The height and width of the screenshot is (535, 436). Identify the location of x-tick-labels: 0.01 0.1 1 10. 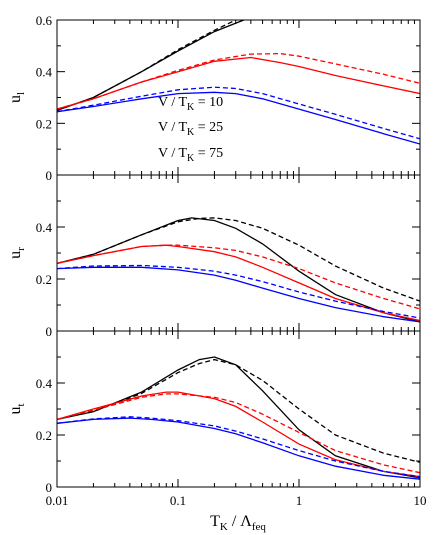
(236, 500).